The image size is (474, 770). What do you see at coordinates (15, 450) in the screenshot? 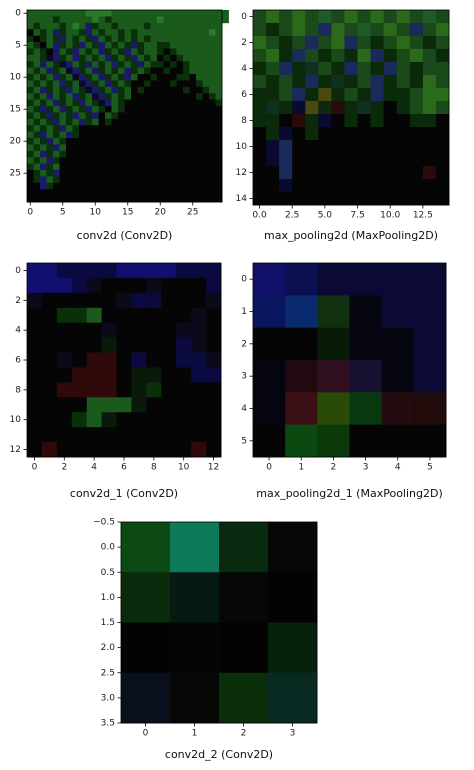
I see `y-tick-label: 12` at bounding box center [15, 450].